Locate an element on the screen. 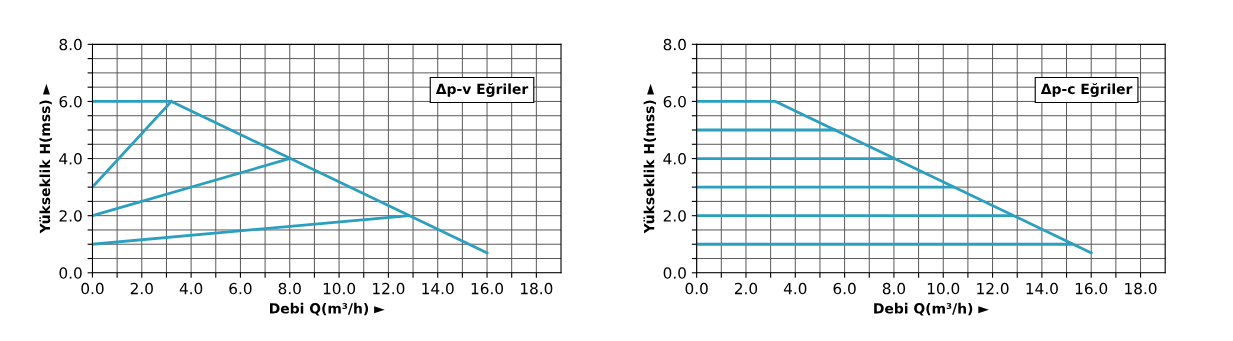  annotation: Δp-c Eğriler is located at coordinates (1086, 90).